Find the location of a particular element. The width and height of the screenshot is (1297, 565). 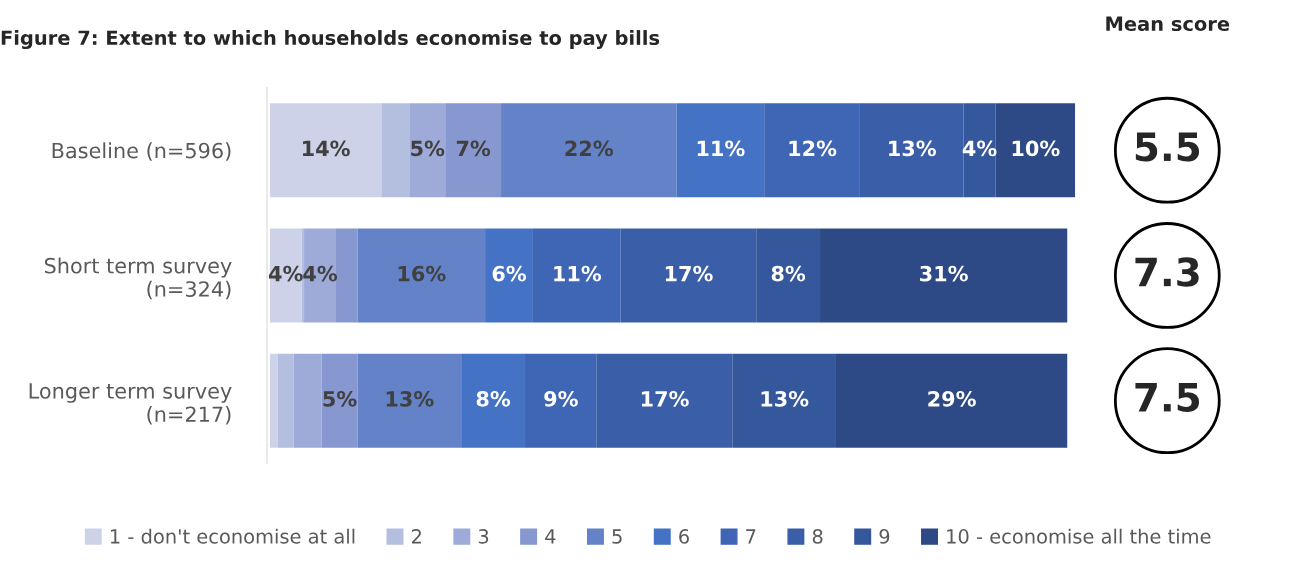

legend-label: 8 is located at coordinates (817, 536).